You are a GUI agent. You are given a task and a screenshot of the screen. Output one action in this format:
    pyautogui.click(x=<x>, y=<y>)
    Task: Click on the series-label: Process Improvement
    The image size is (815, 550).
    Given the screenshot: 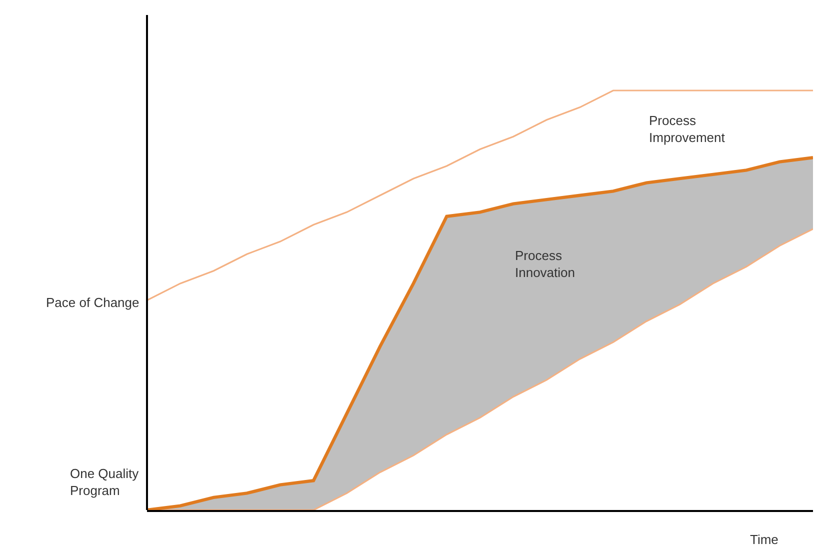 What is the action you would take?
    pyautogui.click(x=687, y=129)
    